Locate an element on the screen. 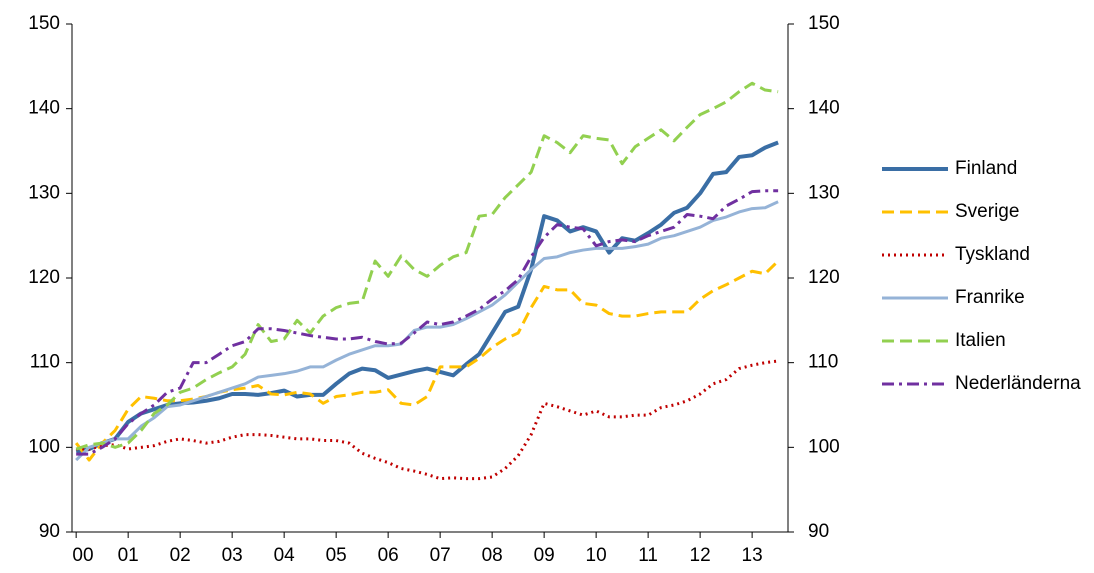 This screenshot has height=573, width=1094. x-tick-label: 07 is located at coordinates (440, 555).